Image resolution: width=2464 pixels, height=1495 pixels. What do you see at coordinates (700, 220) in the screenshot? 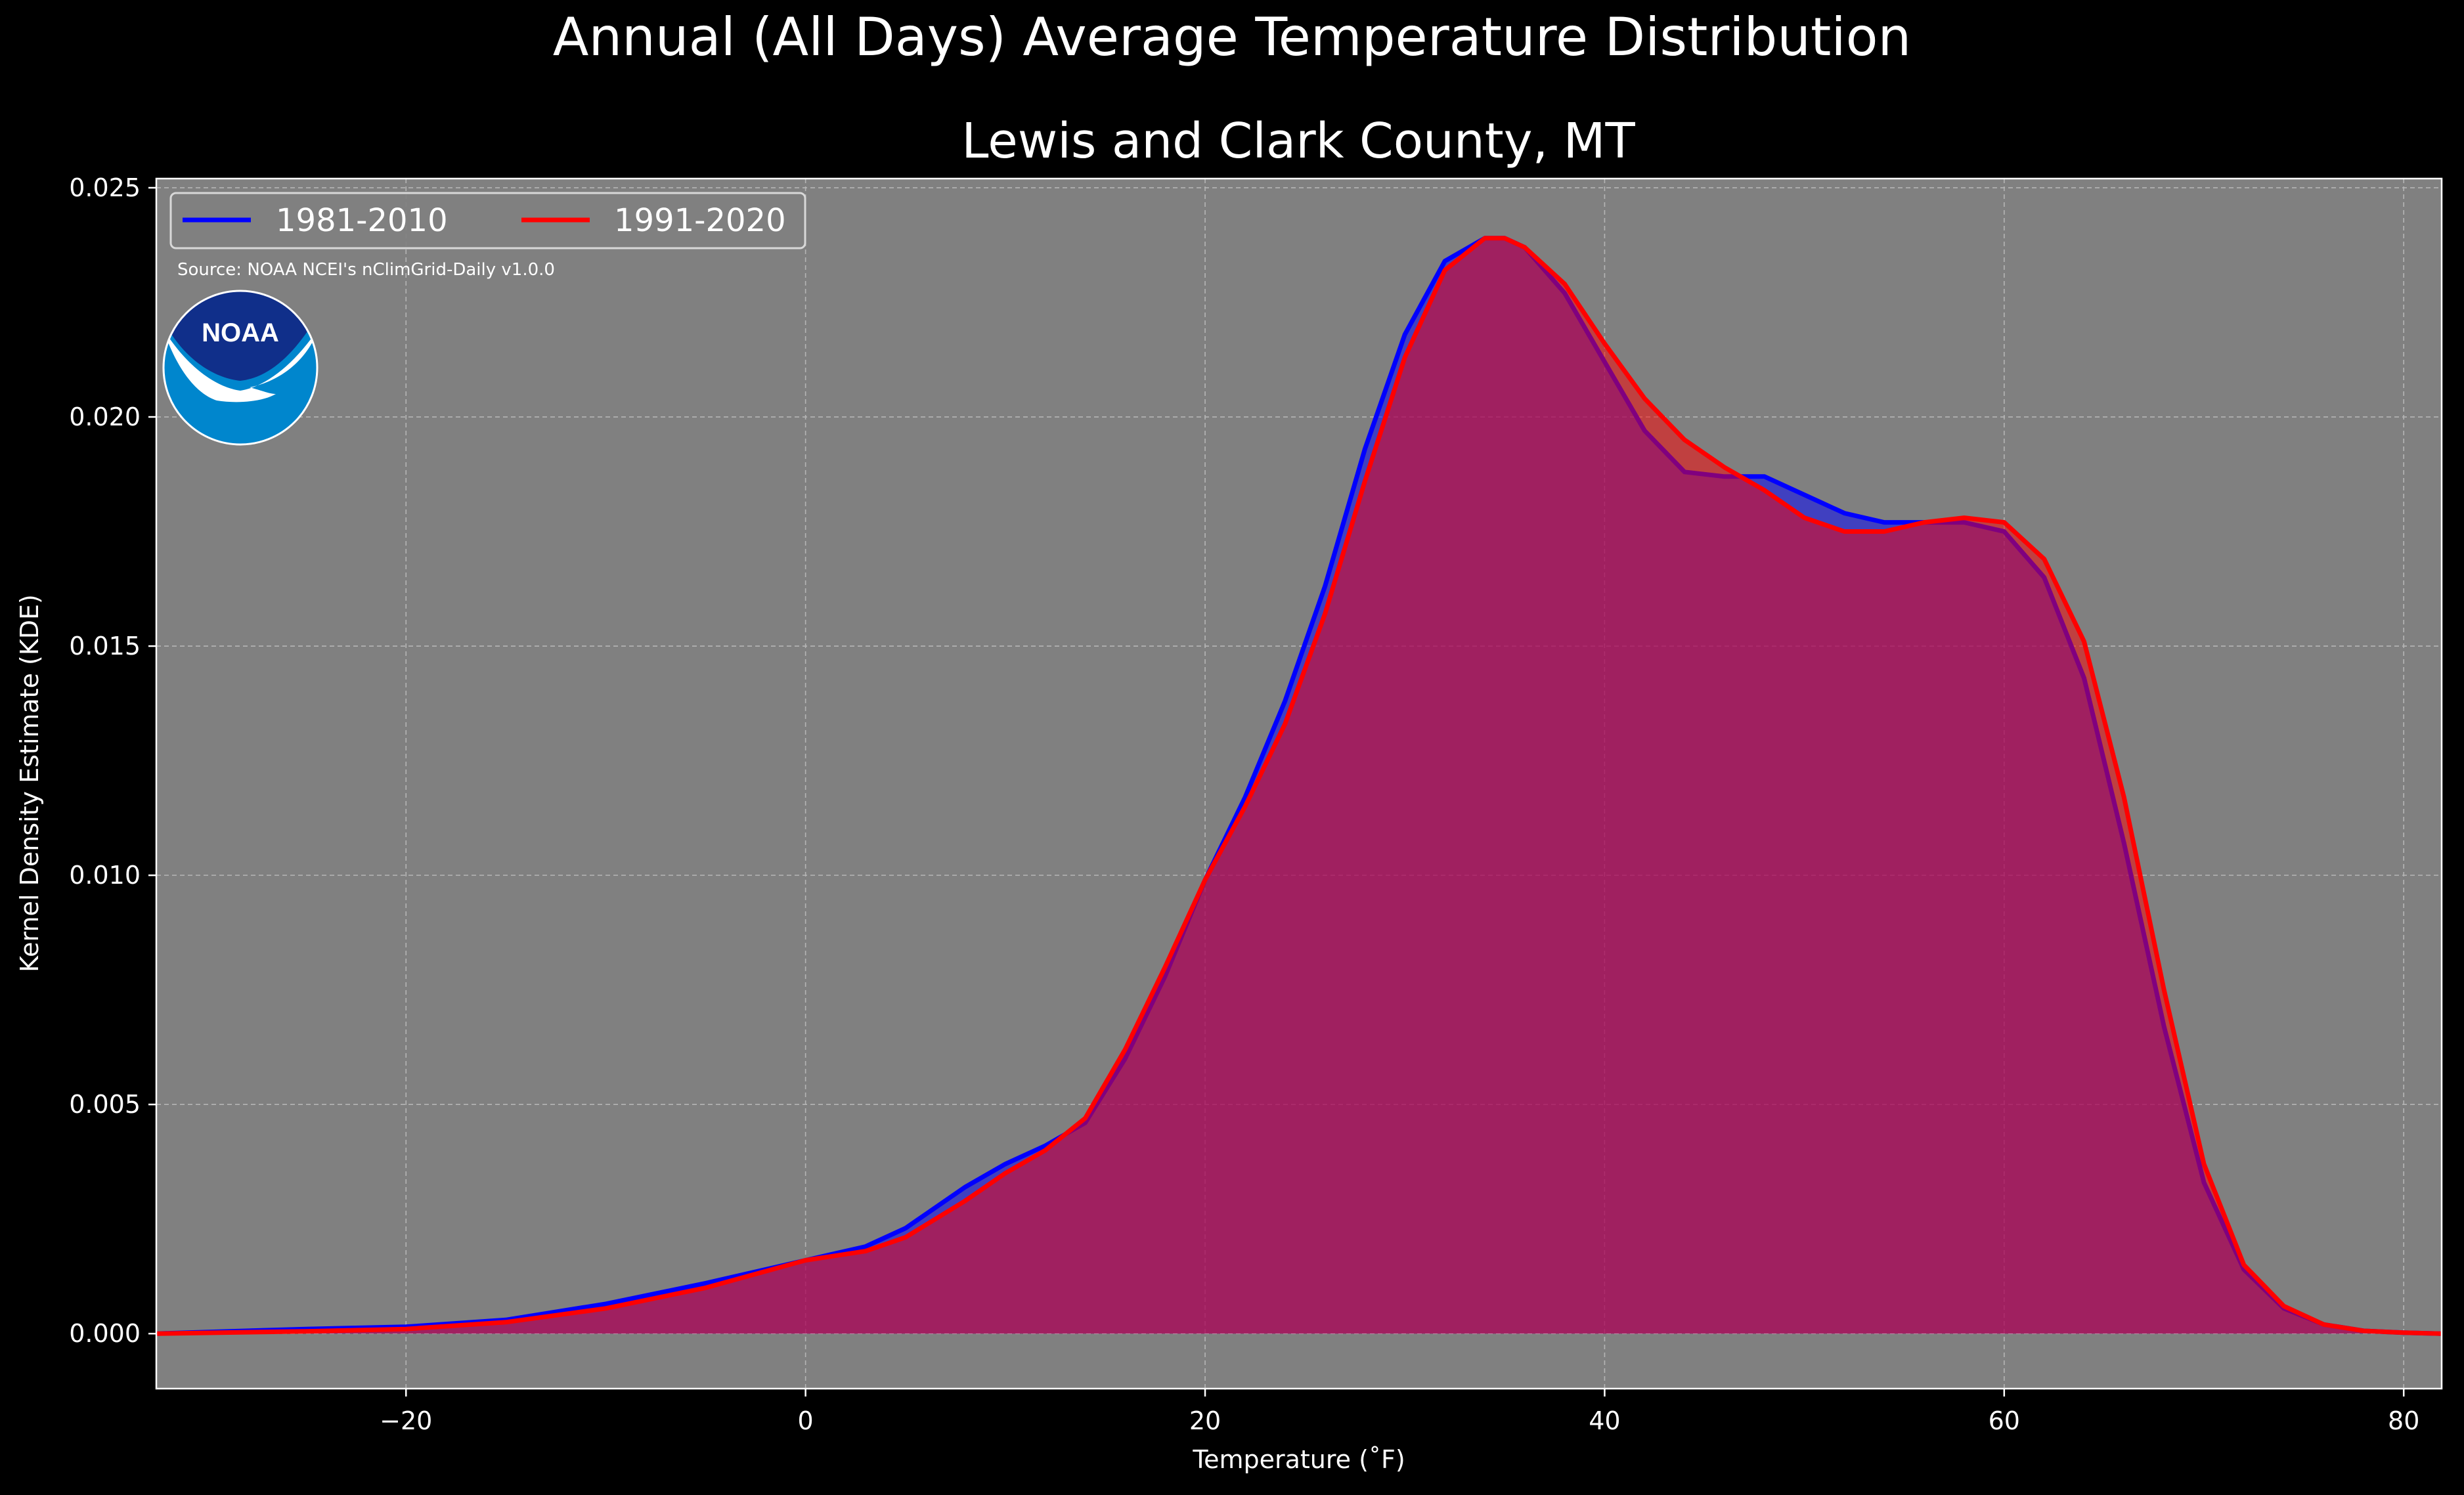
I see `legend-label-1991-2020: 1991-2020` at bounding box center [700, 220].